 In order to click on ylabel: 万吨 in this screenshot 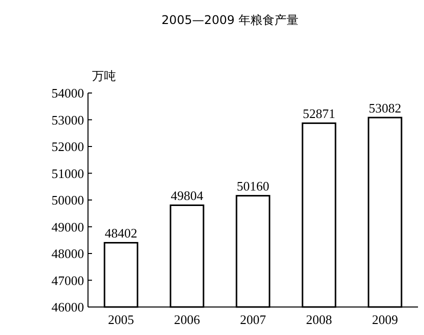, I will do `click(104, 76)`.